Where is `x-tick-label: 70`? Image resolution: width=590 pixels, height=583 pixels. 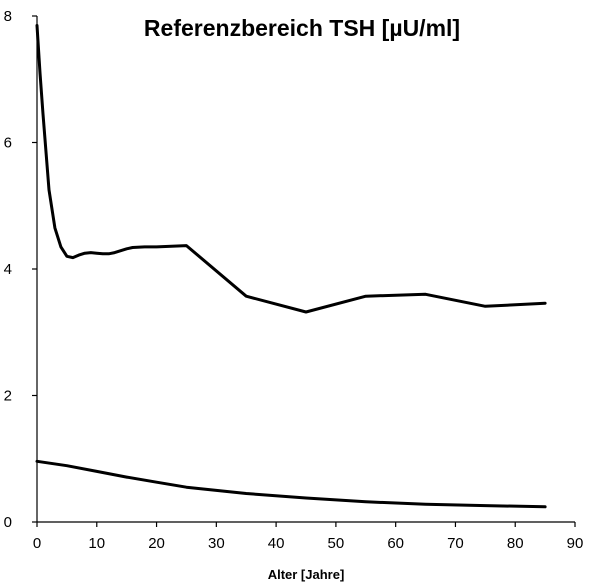
x-tick-label: 70 is located at coordinates (455, 543).